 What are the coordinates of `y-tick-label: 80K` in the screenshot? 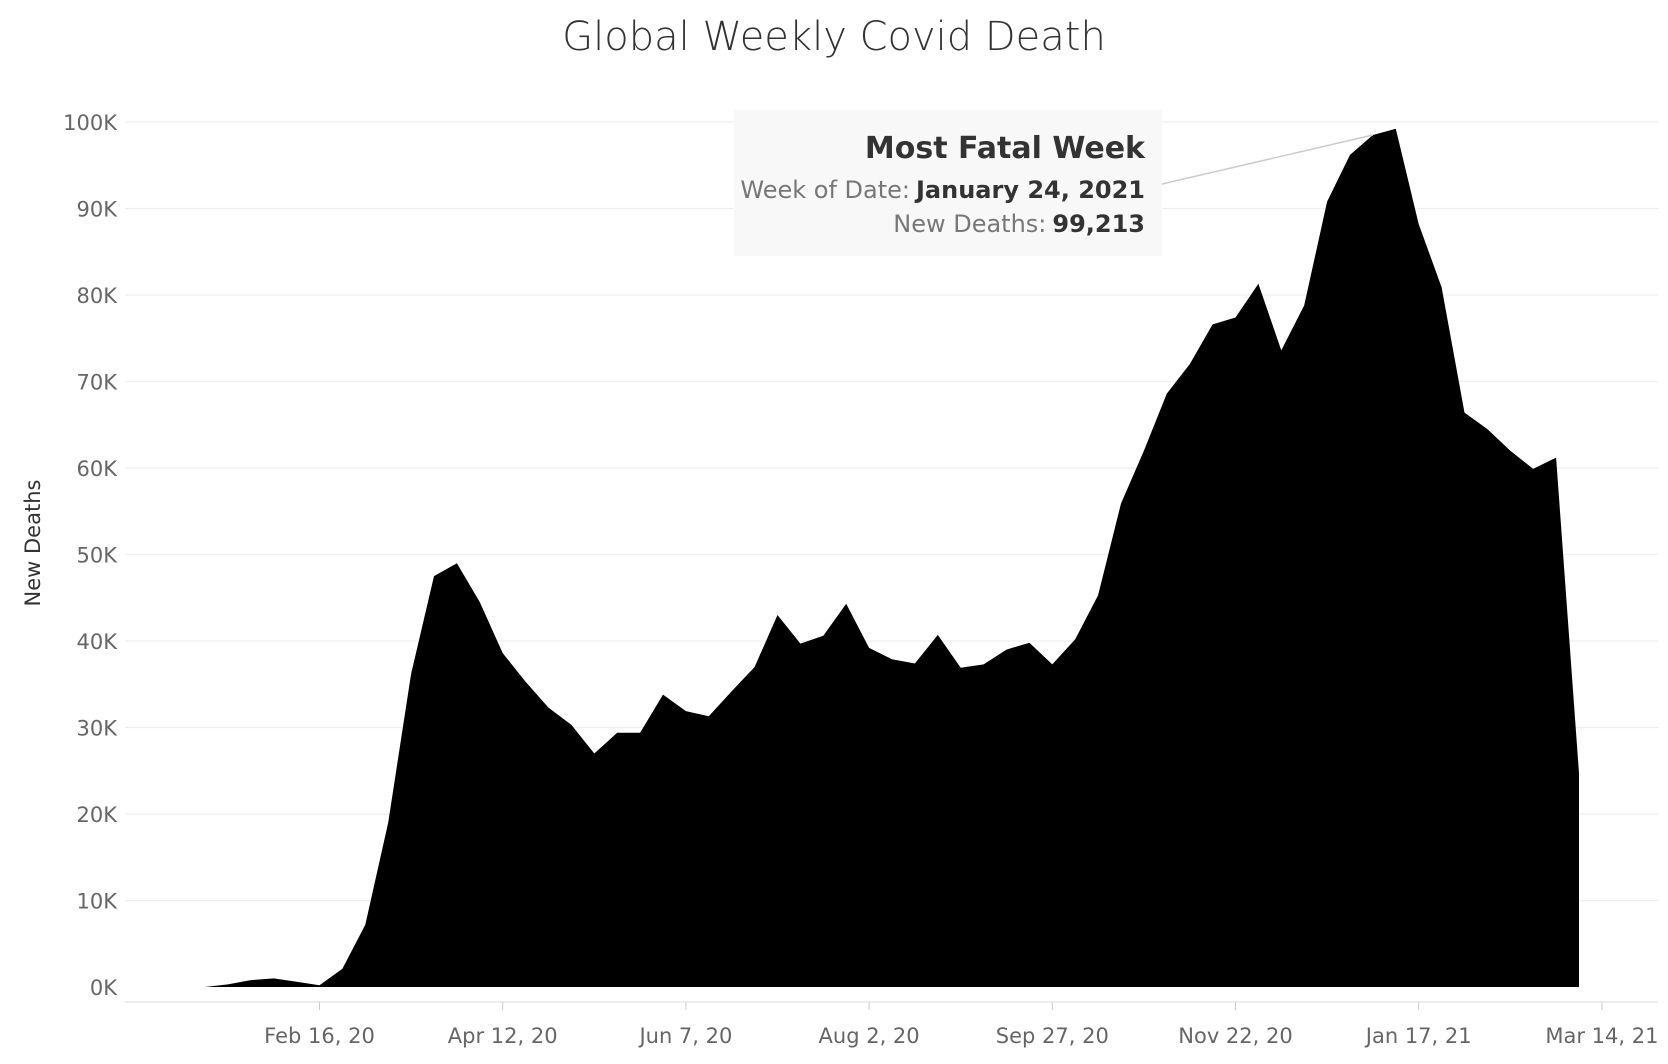 It's located at (98, 296).